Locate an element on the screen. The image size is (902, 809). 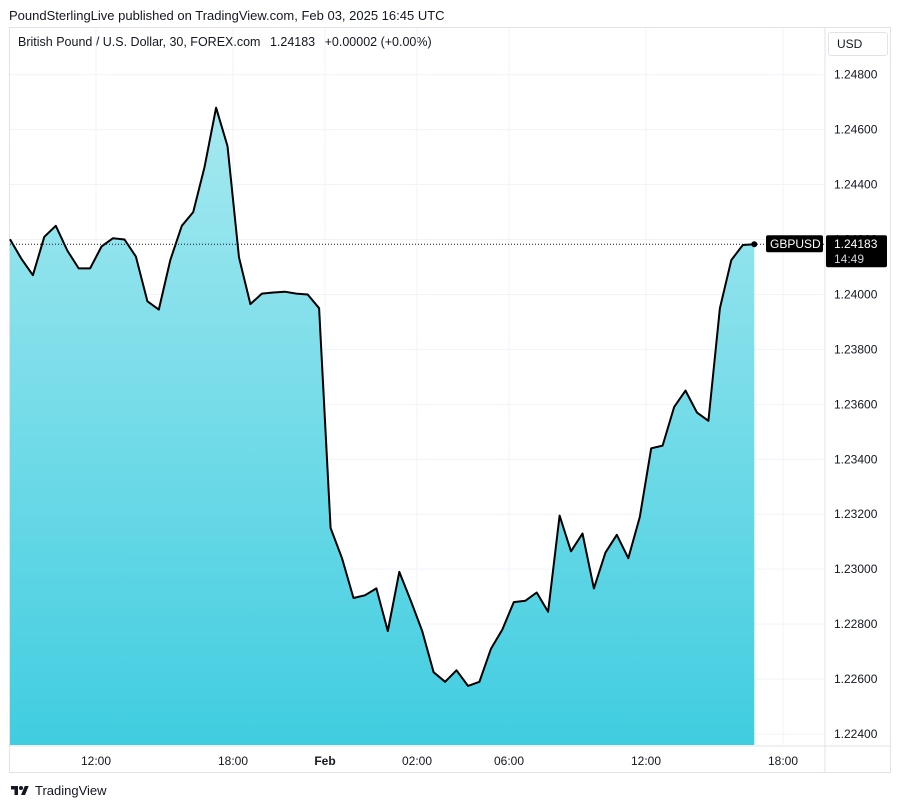
time-axis: 12:00 18:00 Feb 02:00 06:00 12:00 18:00 is located at coordinates (439, 761).